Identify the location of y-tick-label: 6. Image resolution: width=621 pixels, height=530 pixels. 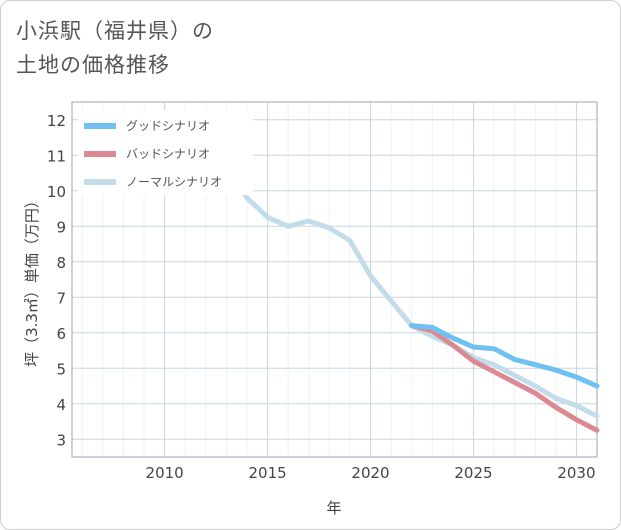
(61, 334).